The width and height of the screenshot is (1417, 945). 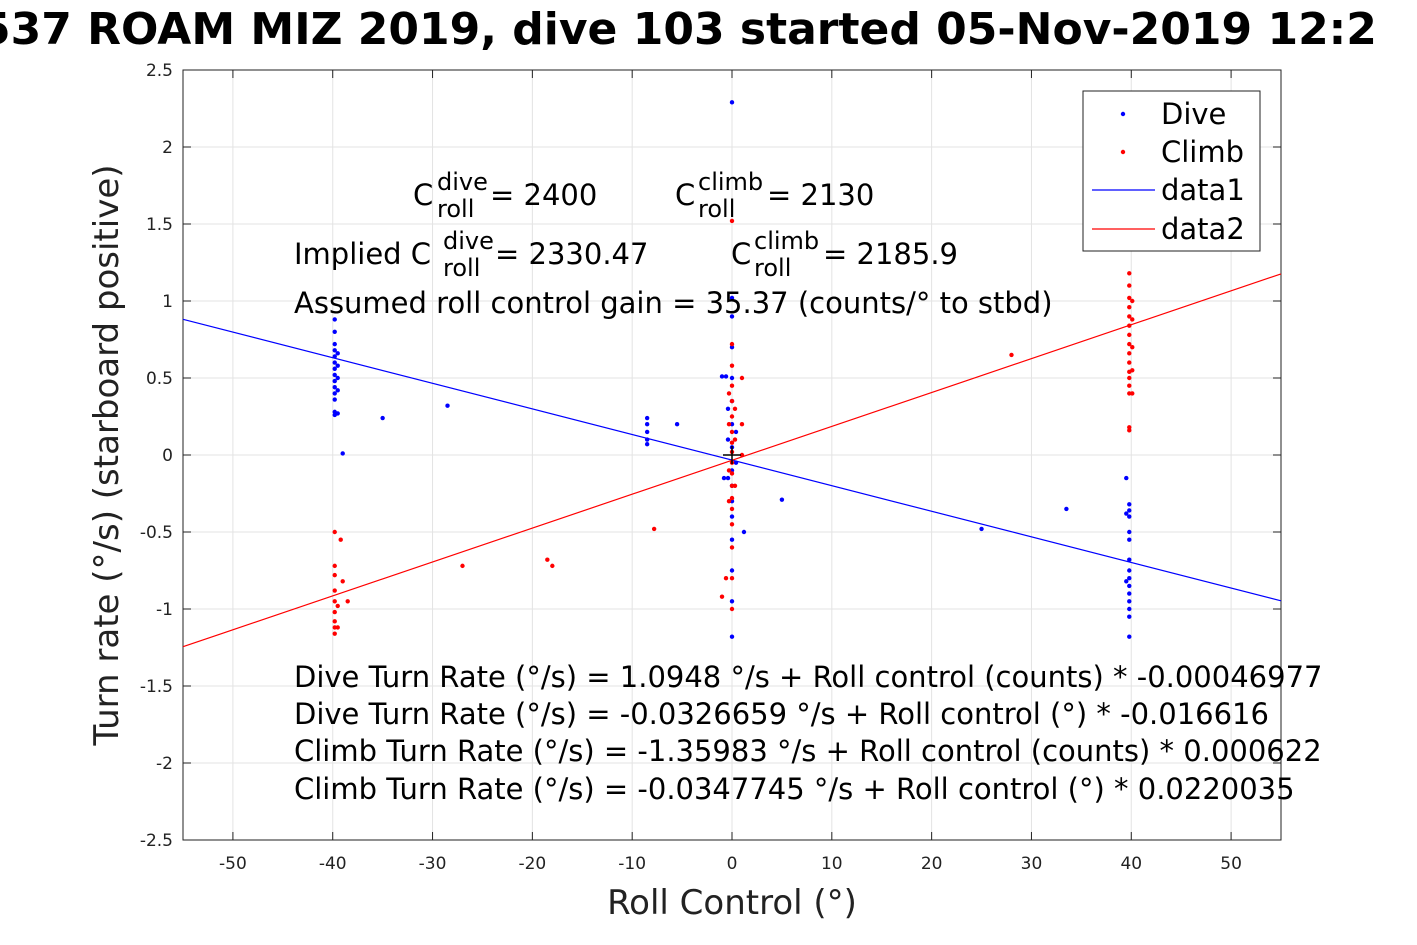 What do you see at coordinates (159, 225) in the screenshot?
I see `y-tick-label: 1.5` at bounding box center [159, 225].